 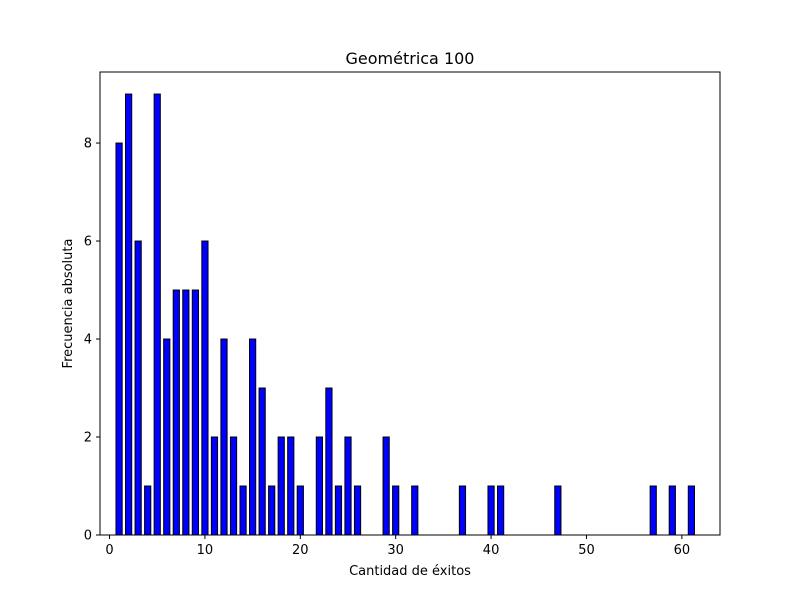 I want to click on y-tick-label: 6, so click(x=88, y=242).